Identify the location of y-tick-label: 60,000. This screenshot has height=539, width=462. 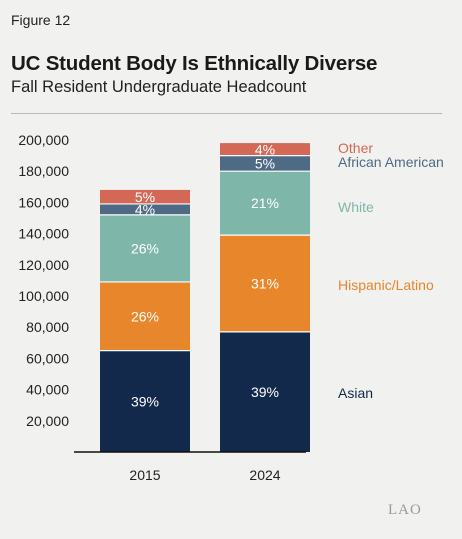
(47, 358).